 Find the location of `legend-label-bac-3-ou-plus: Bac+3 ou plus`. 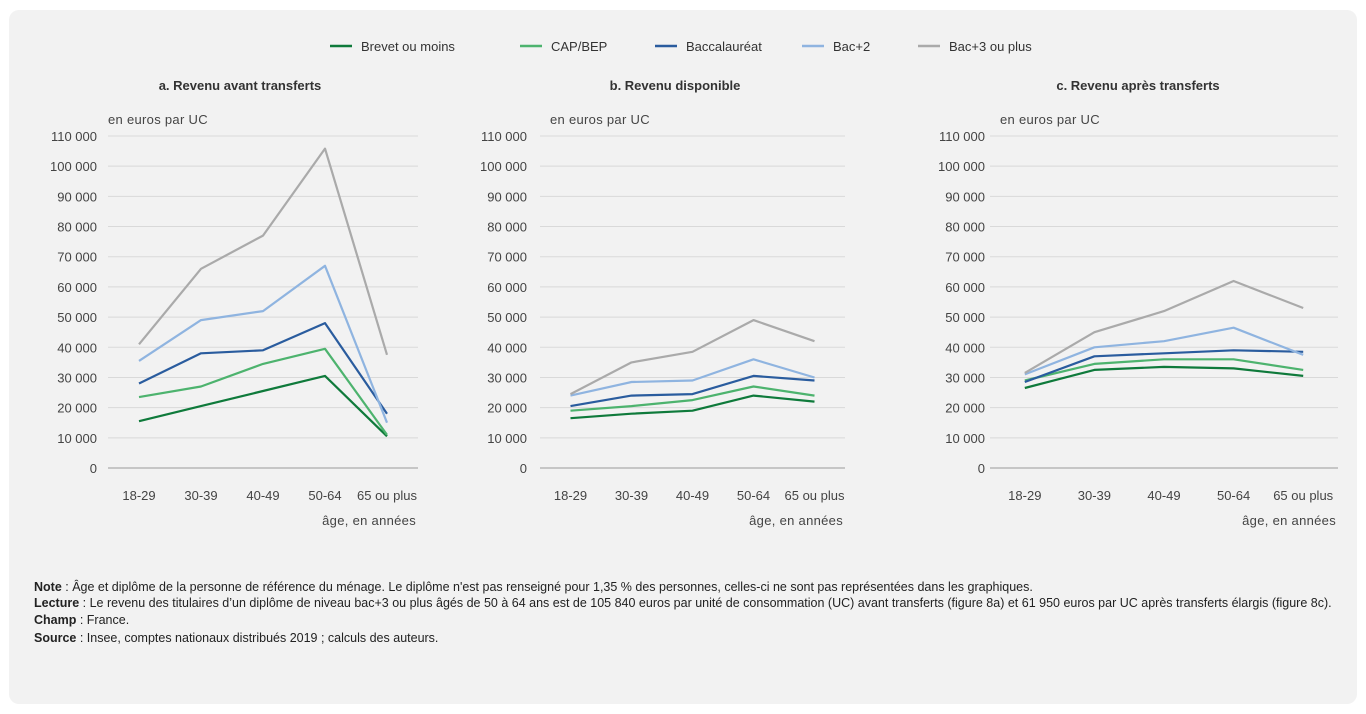

legend-label-bac-3-ou-plus: Bac+3 ou plus is located at coordinates (990, 46).